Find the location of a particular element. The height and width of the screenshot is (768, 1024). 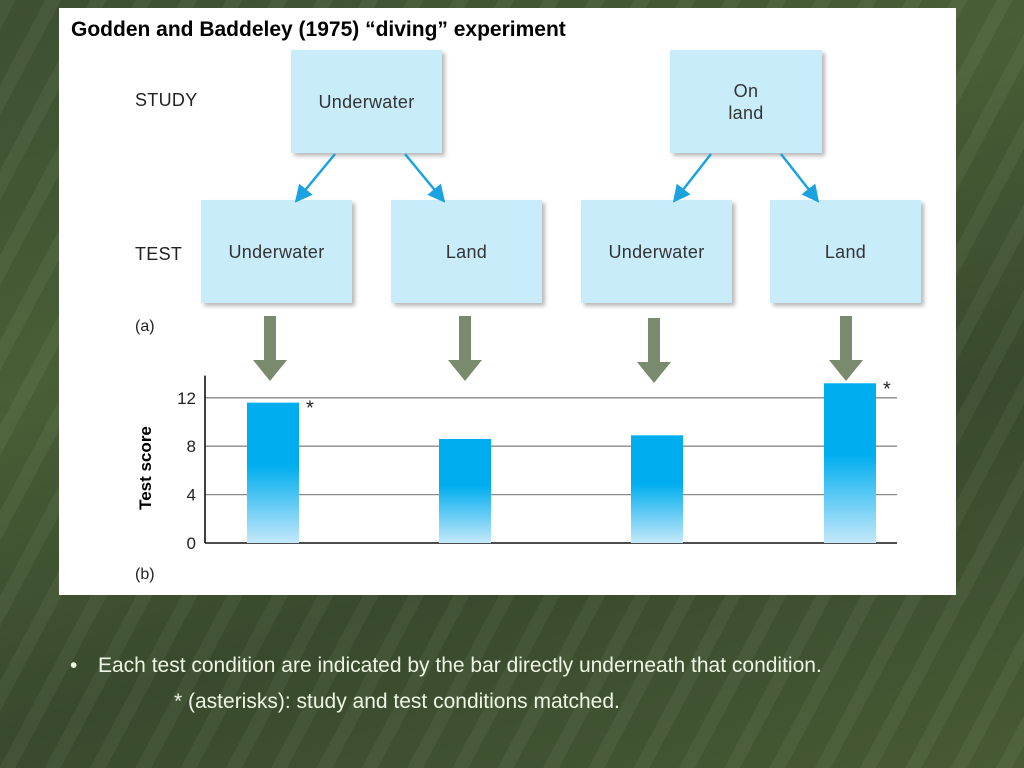

test-box-land-1-label: Land is located at coordinates (466, 251).